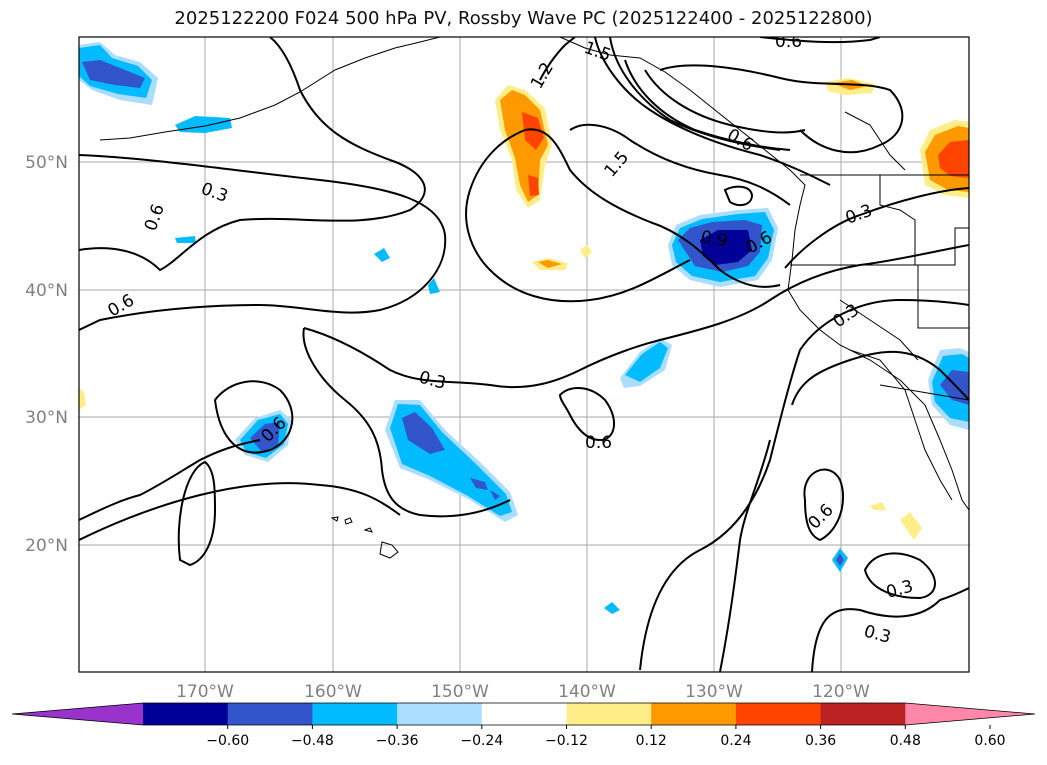 Image resolution: width=1047 pixels, height=765 pixels. Describe the element at coordinates (714, 692) in the screenshot. I see `lon-label-130w: 130°W` at that location.